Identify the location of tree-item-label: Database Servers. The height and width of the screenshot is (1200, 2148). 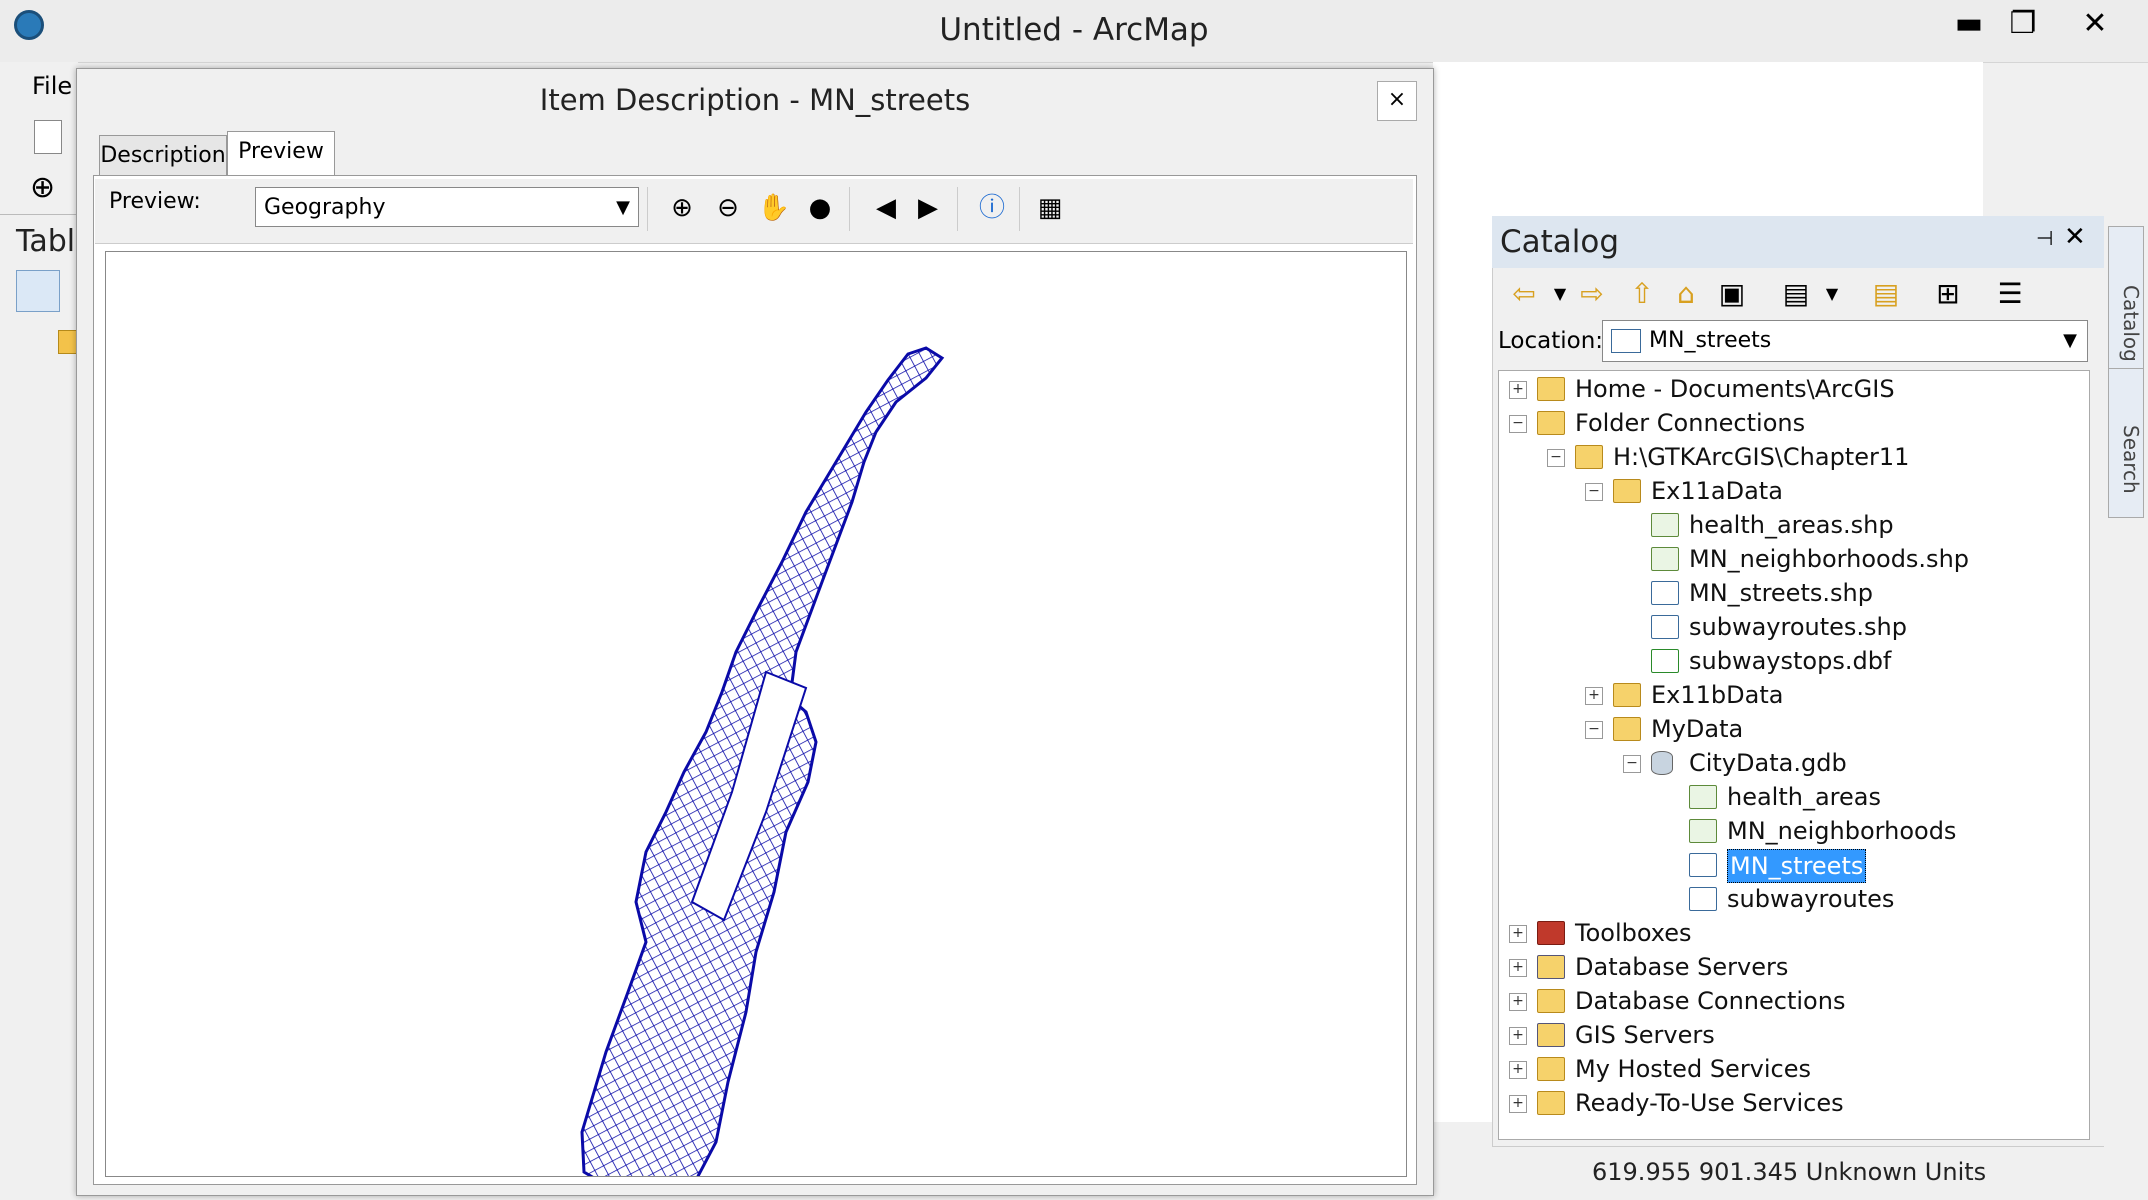
(1682, 967).